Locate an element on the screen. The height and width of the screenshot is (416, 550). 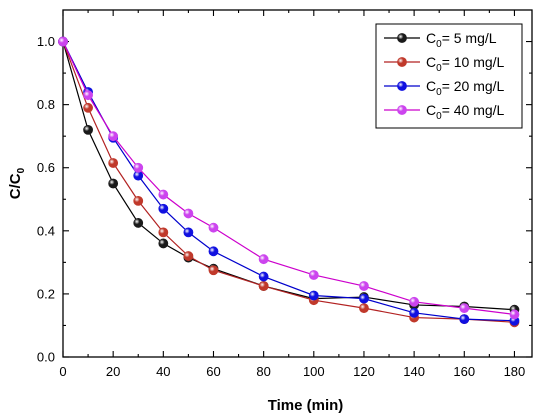
x-tick-label: 0 is located at coordinates (62, 371).